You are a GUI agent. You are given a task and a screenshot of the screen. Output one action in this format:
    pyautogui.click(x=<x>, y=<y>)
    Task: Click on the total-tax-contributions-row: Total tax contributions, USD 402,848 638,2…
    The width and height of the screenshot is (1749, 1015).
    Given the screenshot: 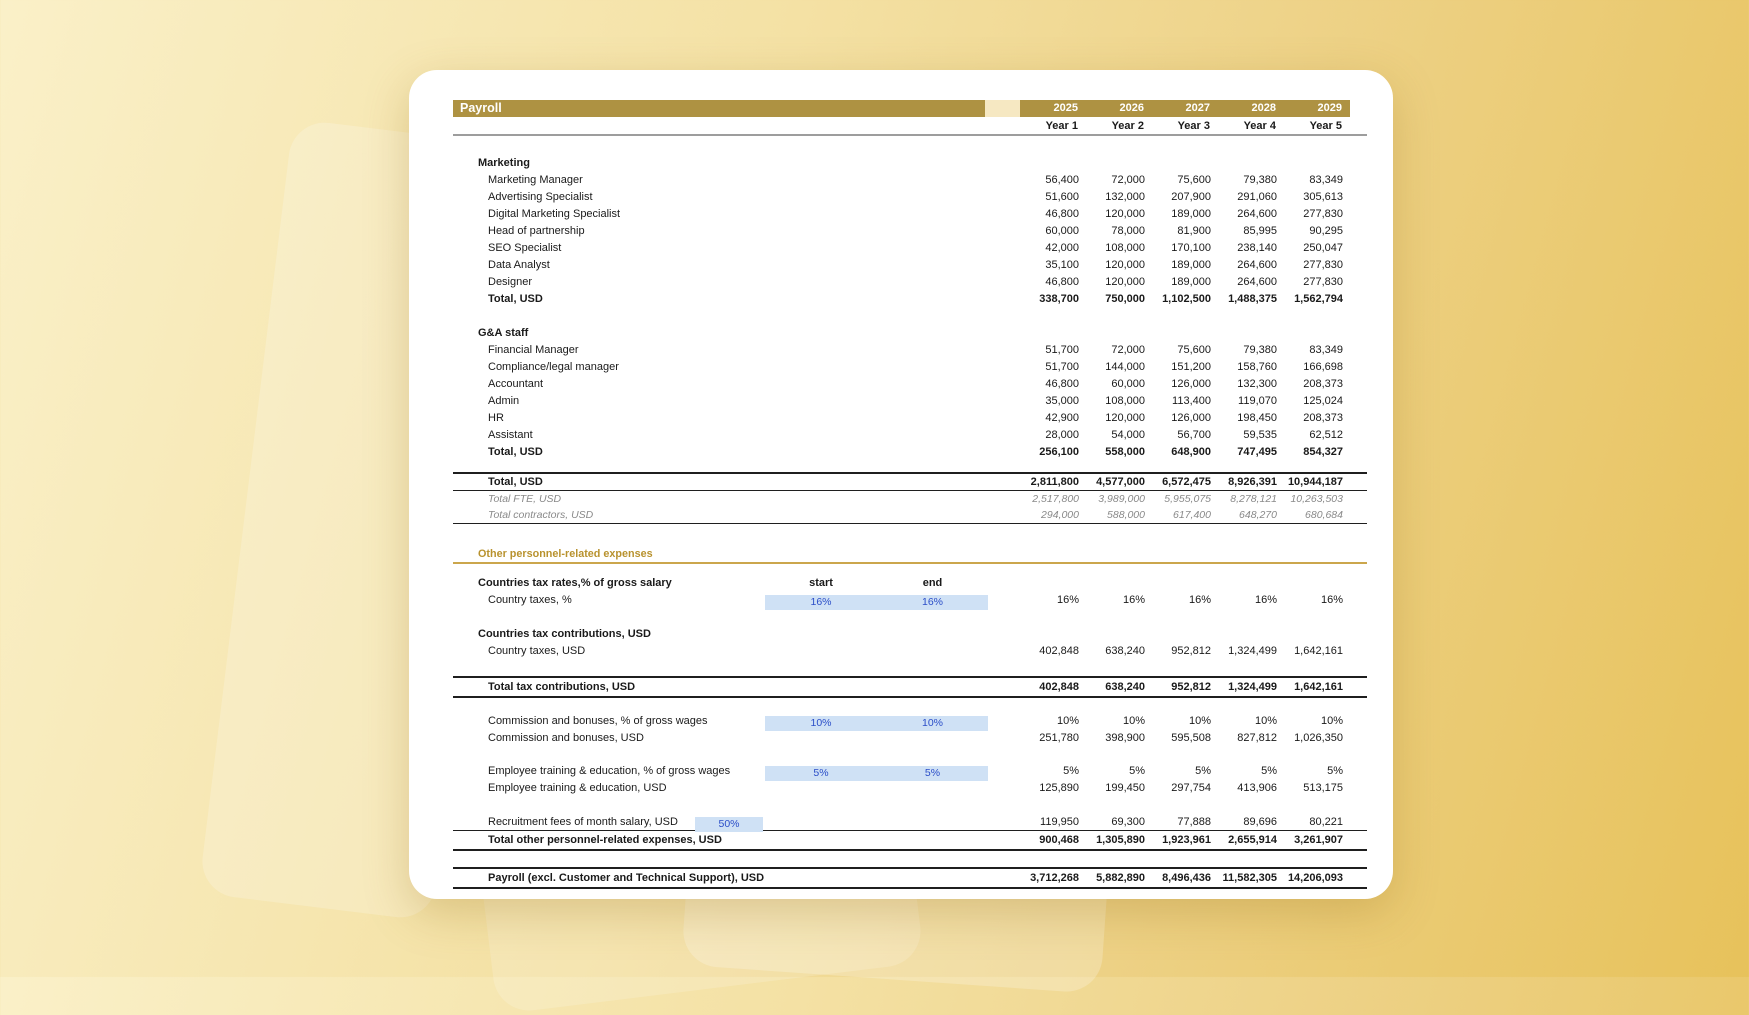 What is the action you would take?
    pyautogui.click(x=910, y=687)
    